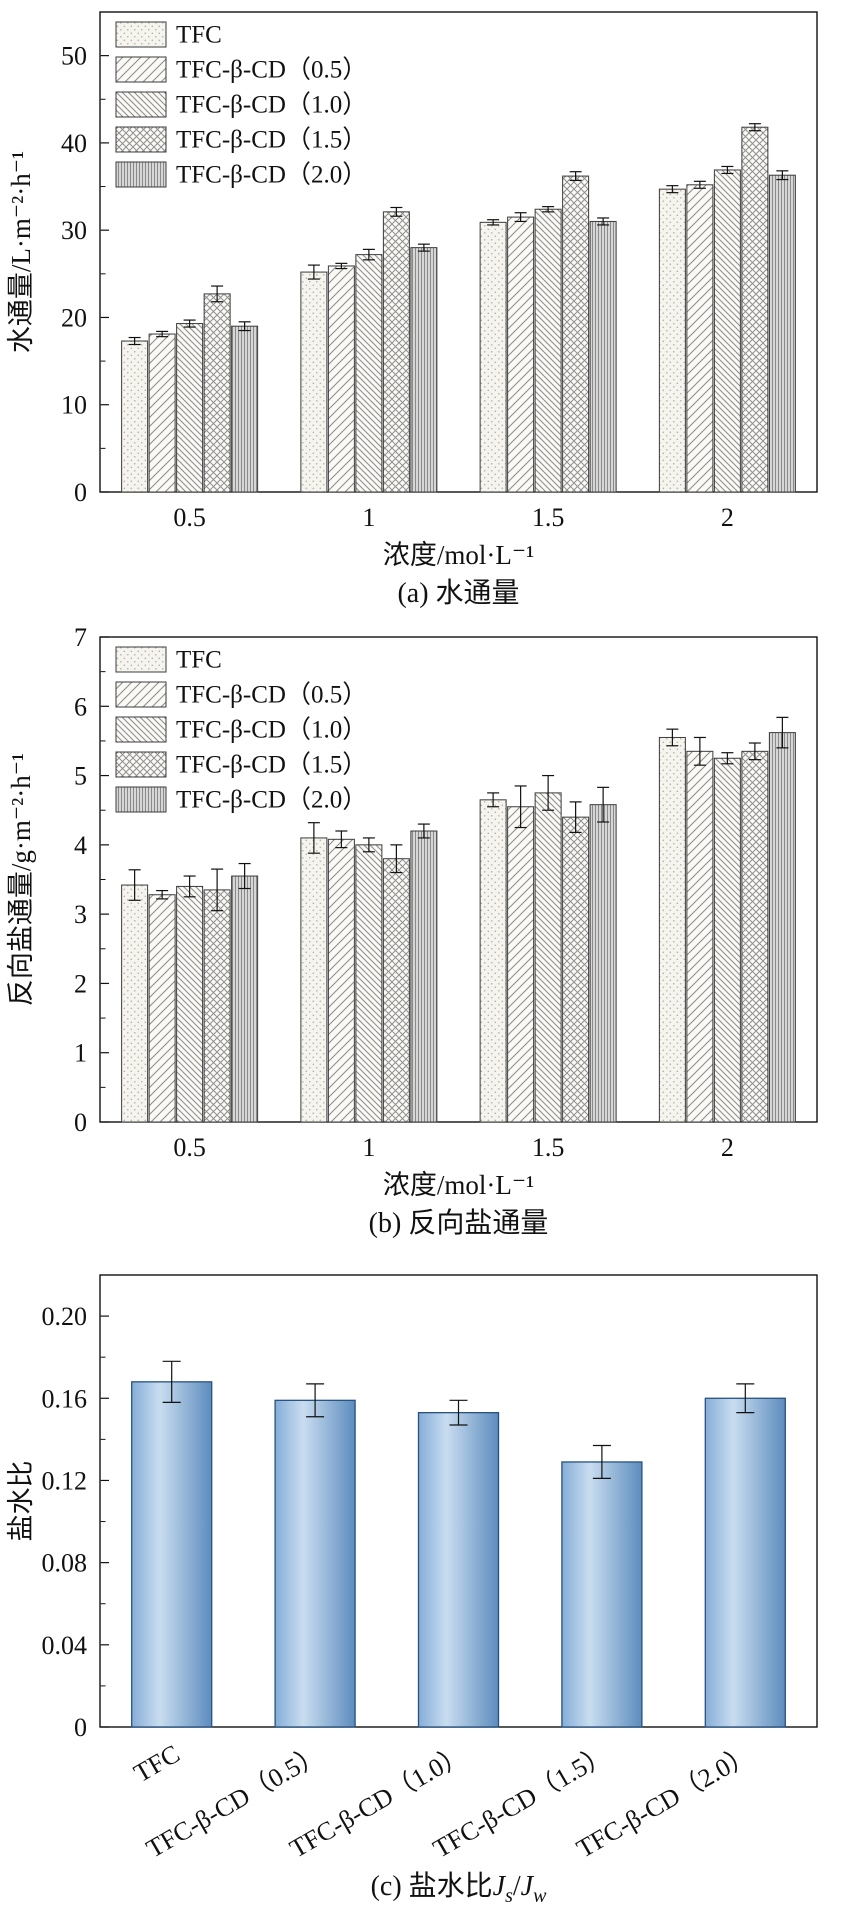  What do you see at coordinates (548, 517) in the screenshot?
I see `x-tick-label: 1.5` at bounding box center [548, 517].